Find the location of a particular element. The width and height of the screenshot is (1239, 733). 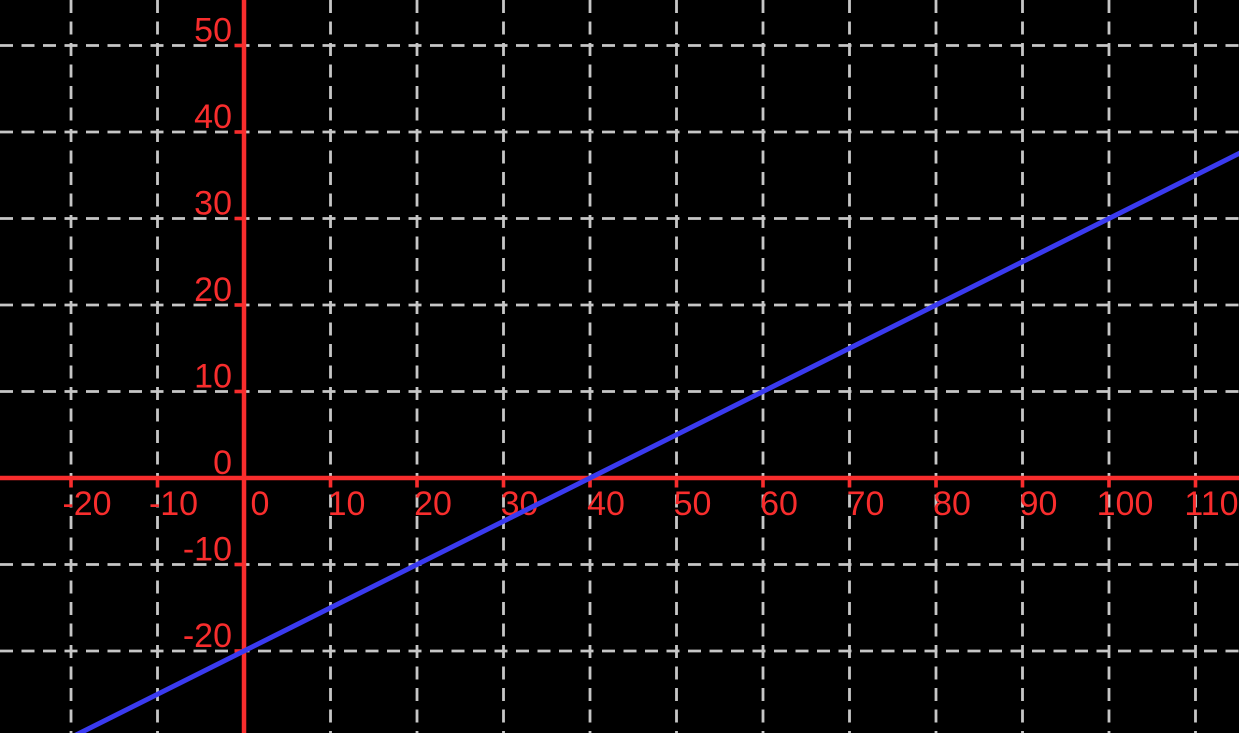

x-tick-label-90: 90 is located at coordinates (1039, 504).